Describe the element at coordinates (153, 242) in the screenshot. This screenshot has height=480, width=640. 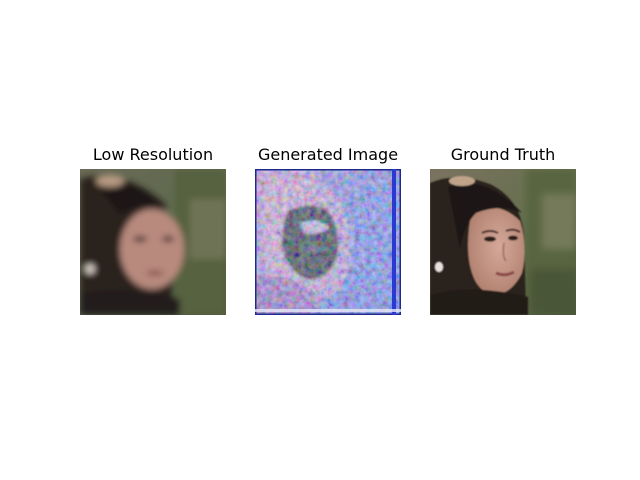
I see `low-resolution-image` at that location.